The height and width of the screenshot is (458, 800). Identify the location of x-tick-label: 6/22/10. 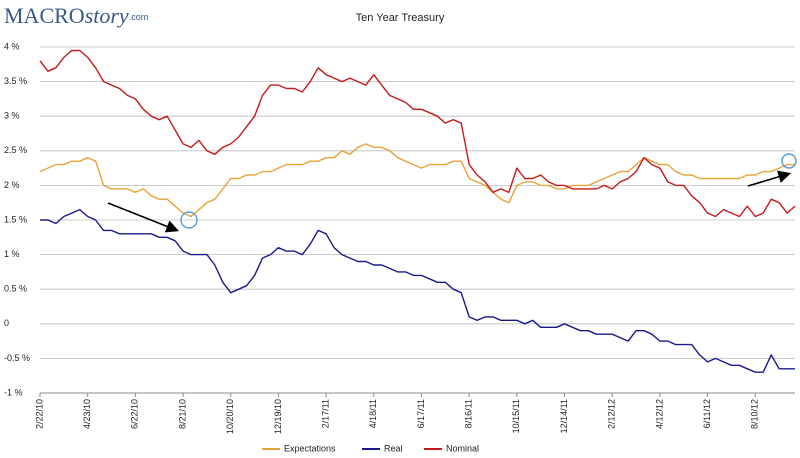
(135, 414).